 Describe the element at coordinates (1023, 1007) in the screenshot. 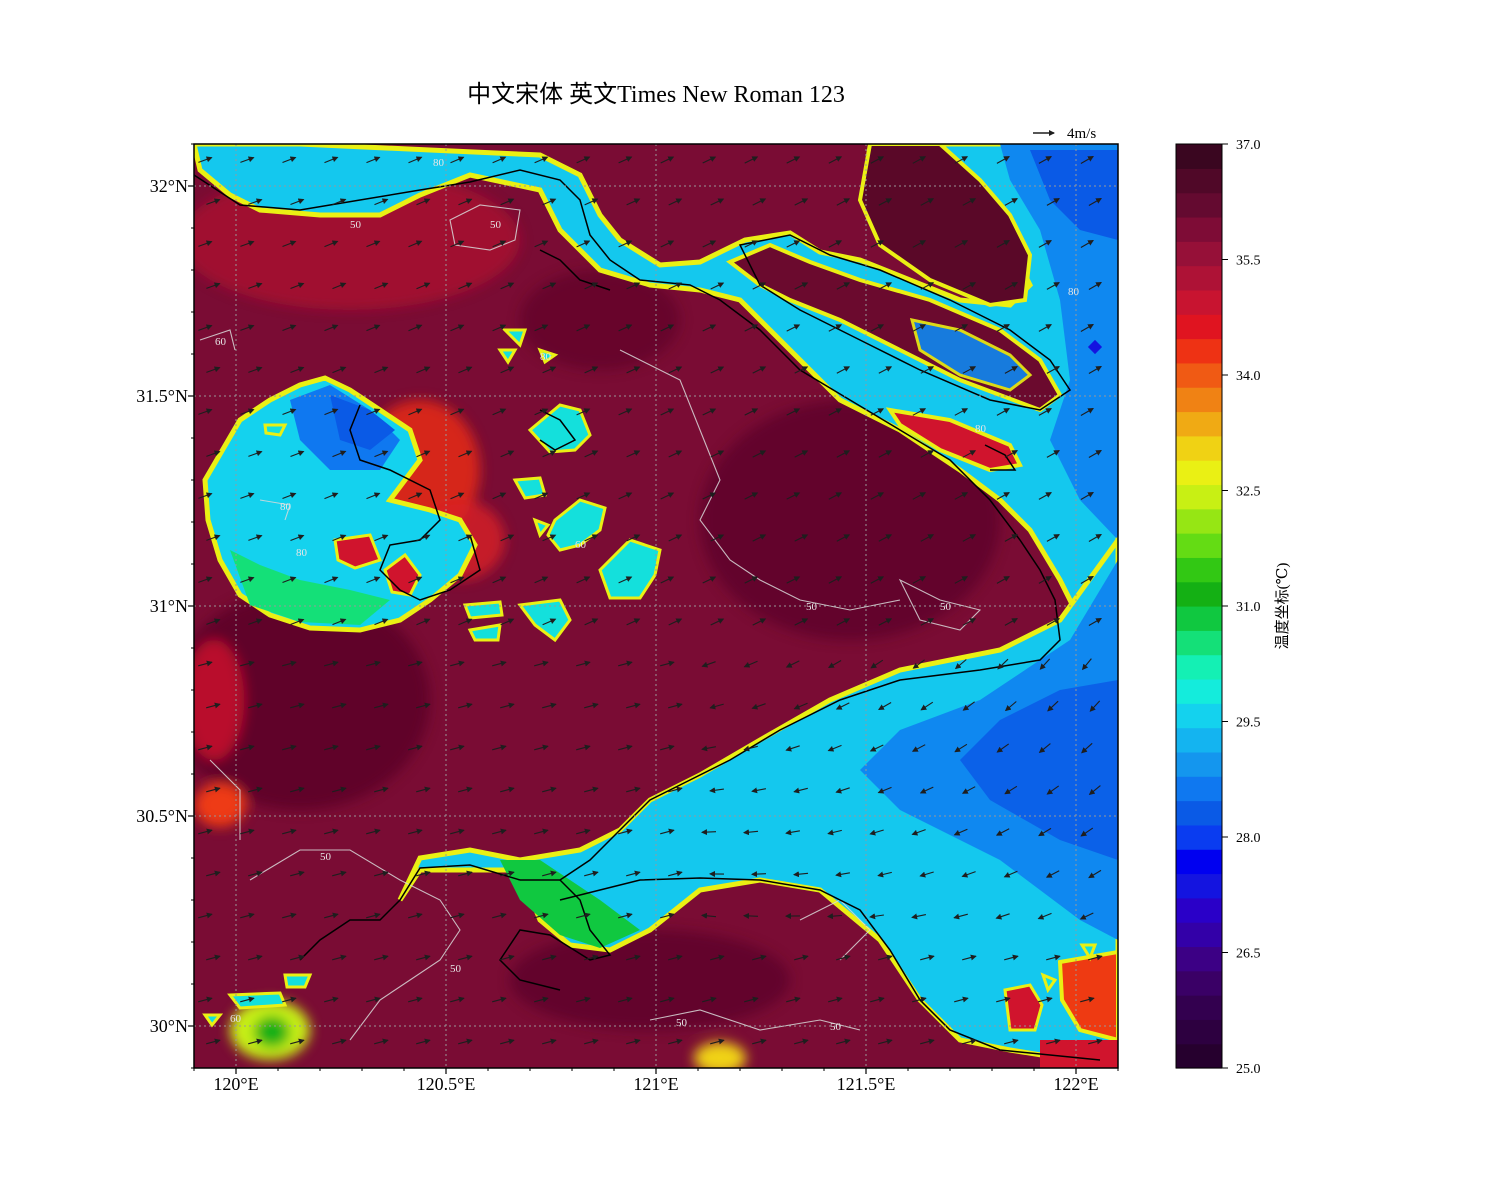

I see `east-islet` at that location.